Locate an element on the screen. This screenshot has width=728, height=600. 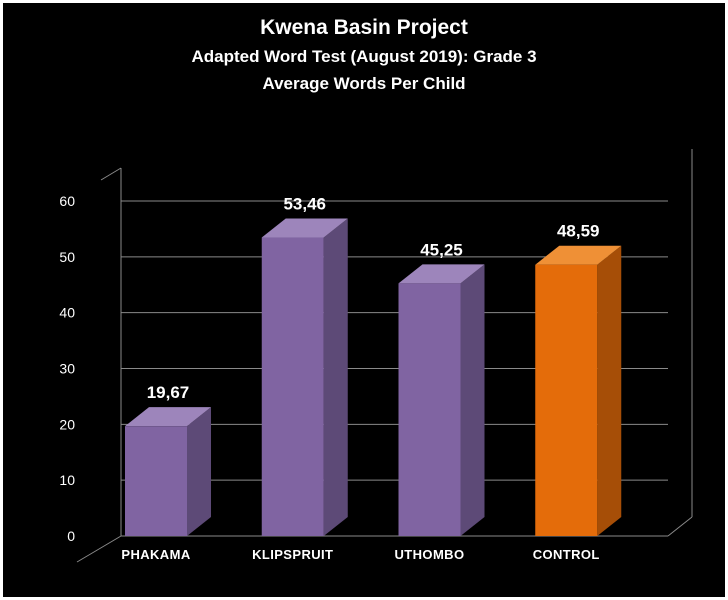
y-tick-label: 0 is located at coordinates (71, 536).